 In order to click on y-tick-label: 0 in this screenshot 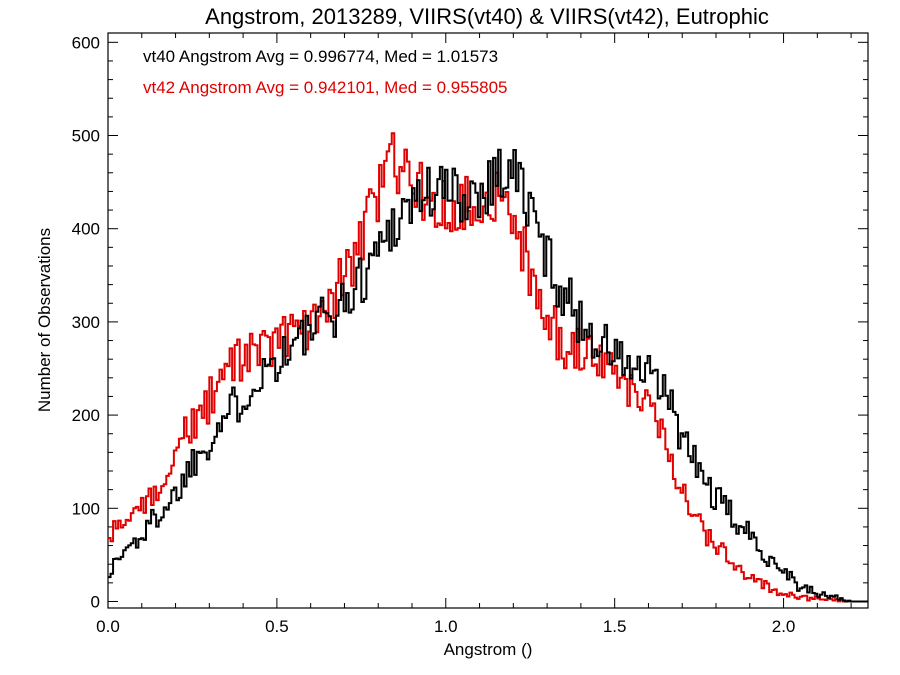, I will do `click(95, 601)`.